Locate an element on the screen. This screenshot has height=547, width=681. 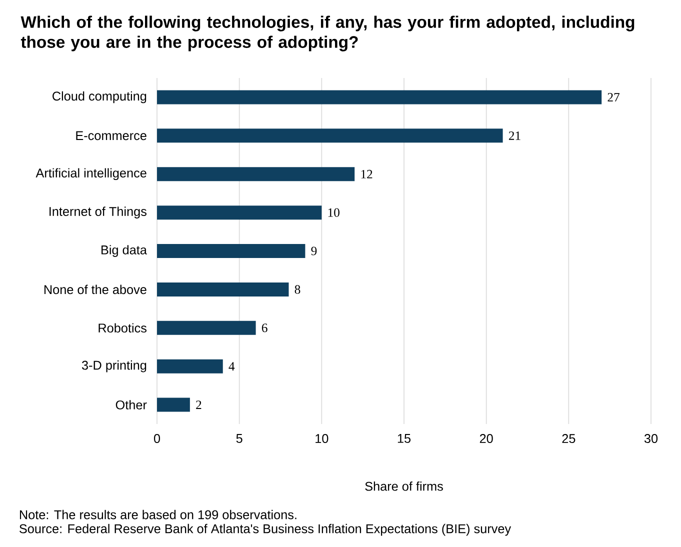
x-tick-label: 5 is located at coordinates (239, 438).